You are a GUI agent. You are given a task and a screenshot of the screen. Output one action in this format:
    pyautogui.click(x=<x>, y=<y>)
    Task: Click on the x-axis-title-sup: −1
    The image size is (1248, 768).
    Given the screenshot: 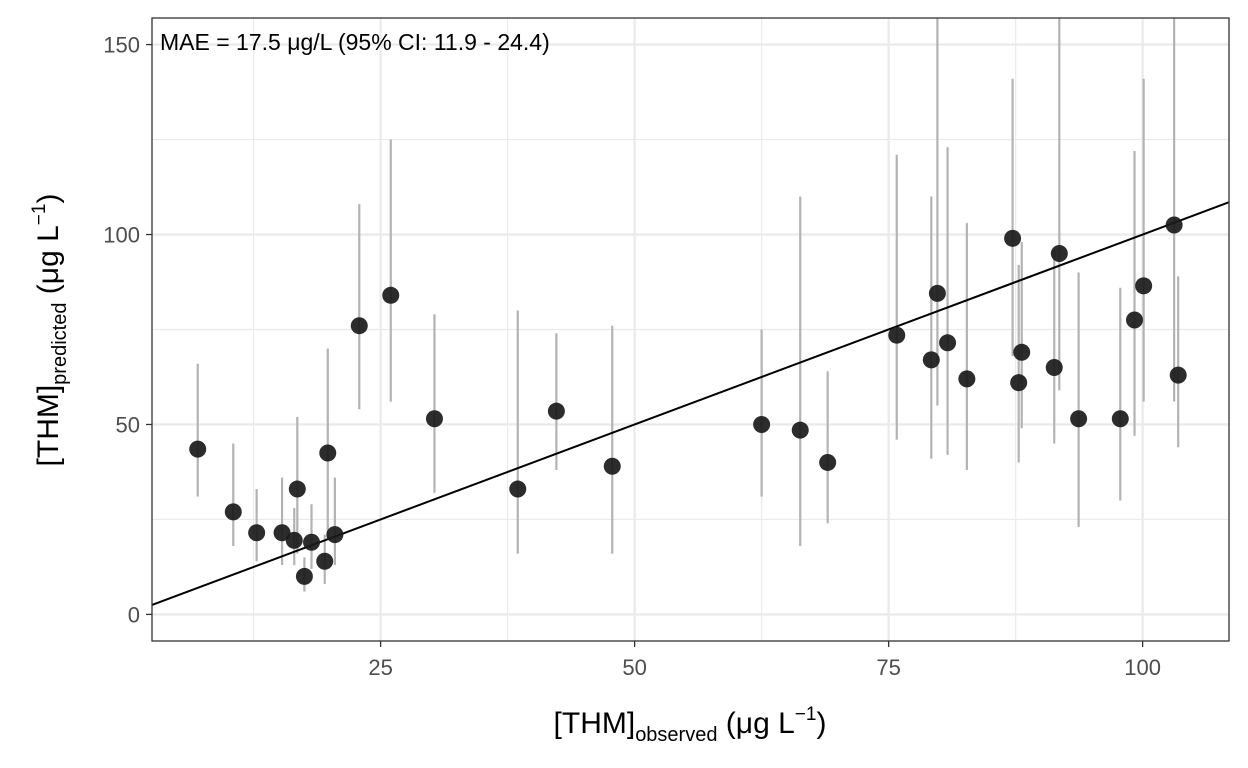 What is the action you would take?
    pyautogui.click(x=806, y=714)
    